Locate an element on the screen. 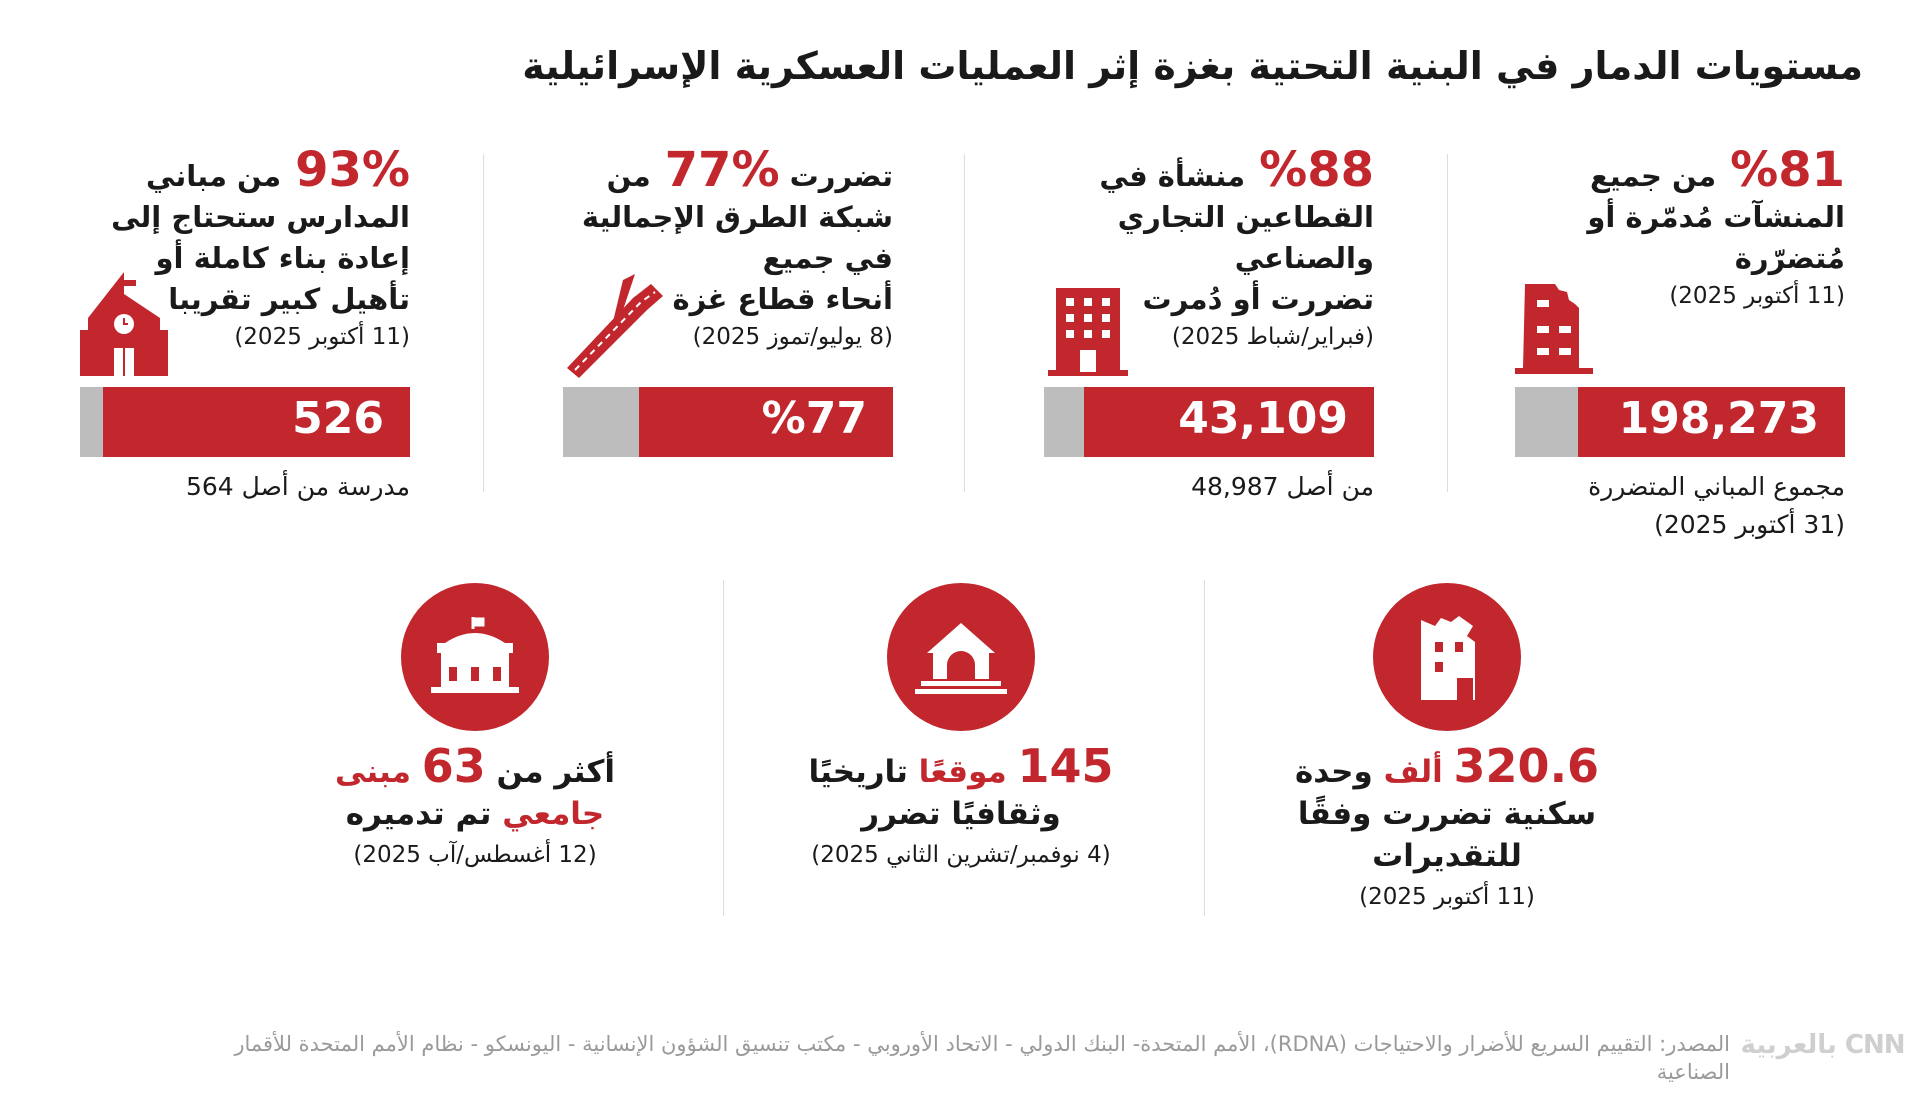  big-number: 145 is located at coordinates (1065, 766).